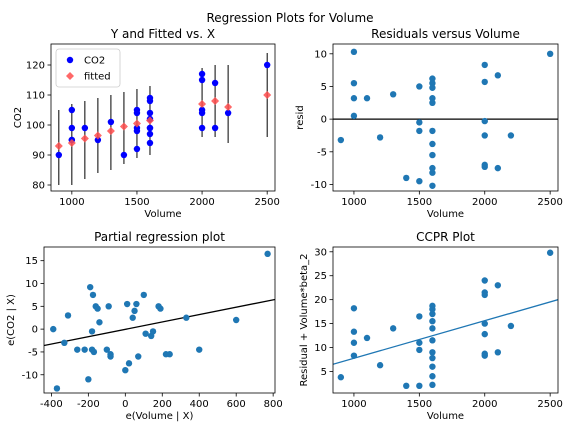  What do you see at coordinates (88, 404) in the screenshot?
I see `x-tick-label: -200` at bounding box center [88, 404].